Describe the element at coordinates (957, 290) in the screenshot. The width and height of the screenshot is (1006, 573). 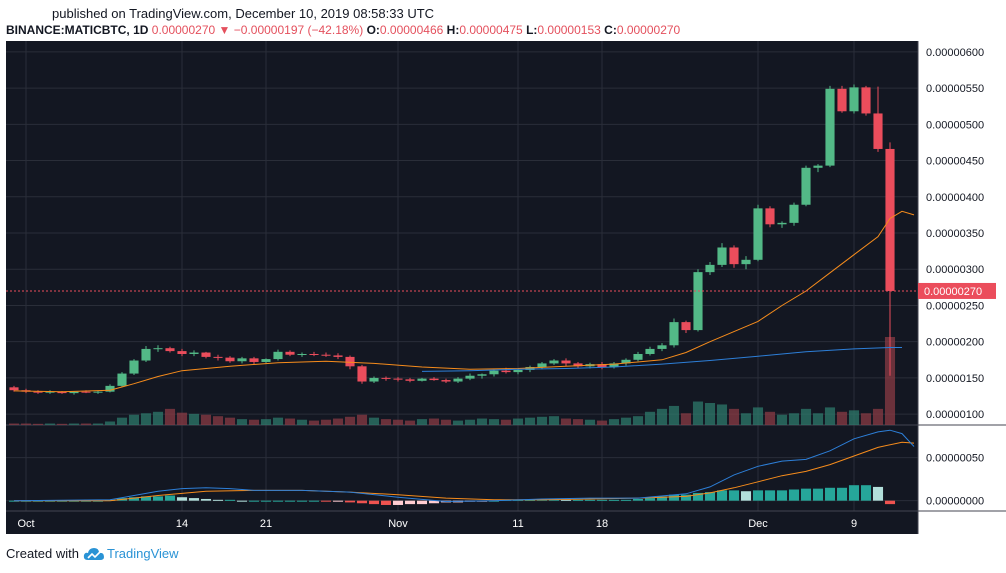
I see `last-price-label-bg` at that location.